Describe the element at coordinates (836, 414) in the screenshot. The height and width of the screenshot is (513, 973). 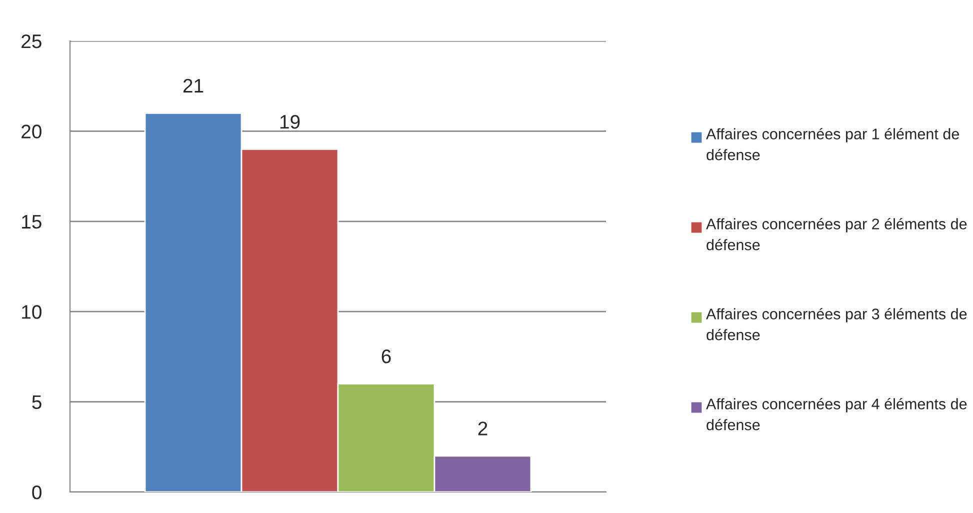
I see `legend-label: Affaires concernées par 4 éléments de défense` at that location.